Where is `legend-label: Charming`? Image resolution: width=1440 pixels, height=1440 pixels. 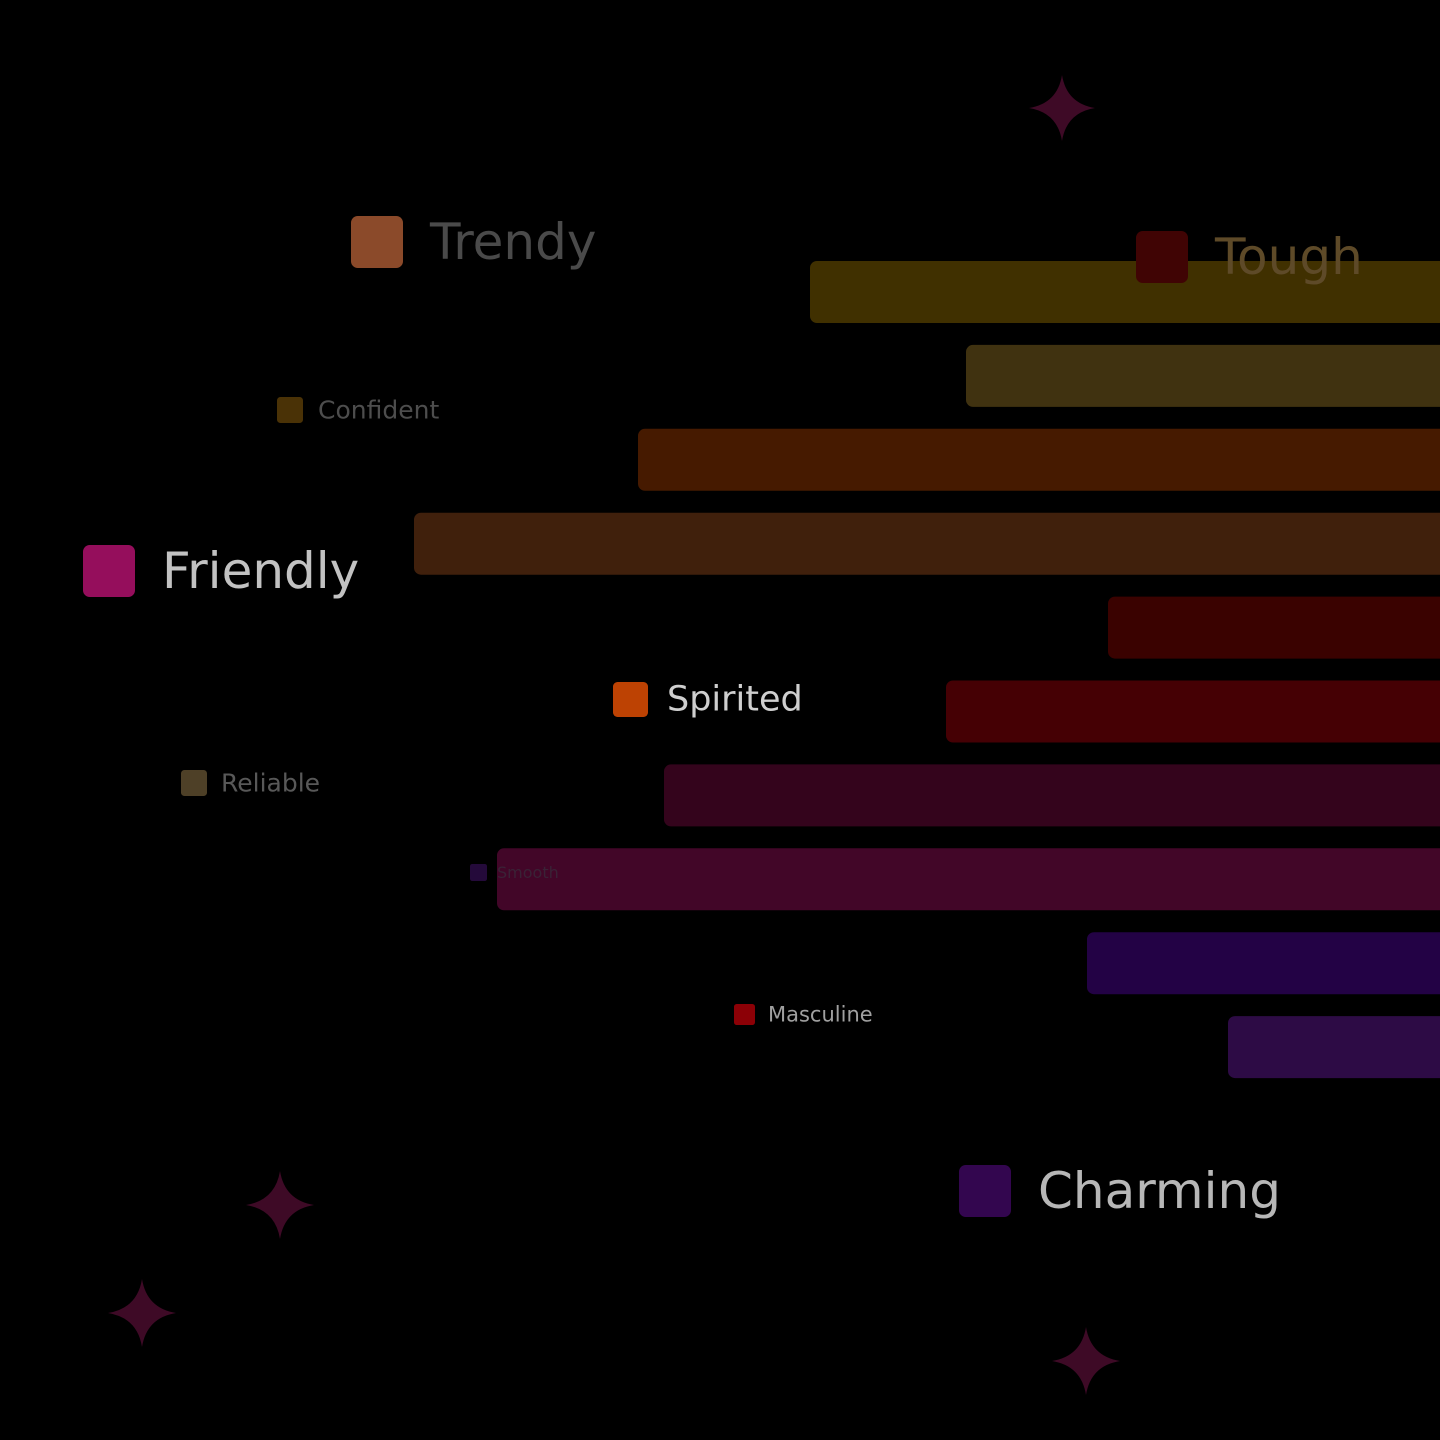
legend-label: Charming is located at coordinates (1159, 1191).